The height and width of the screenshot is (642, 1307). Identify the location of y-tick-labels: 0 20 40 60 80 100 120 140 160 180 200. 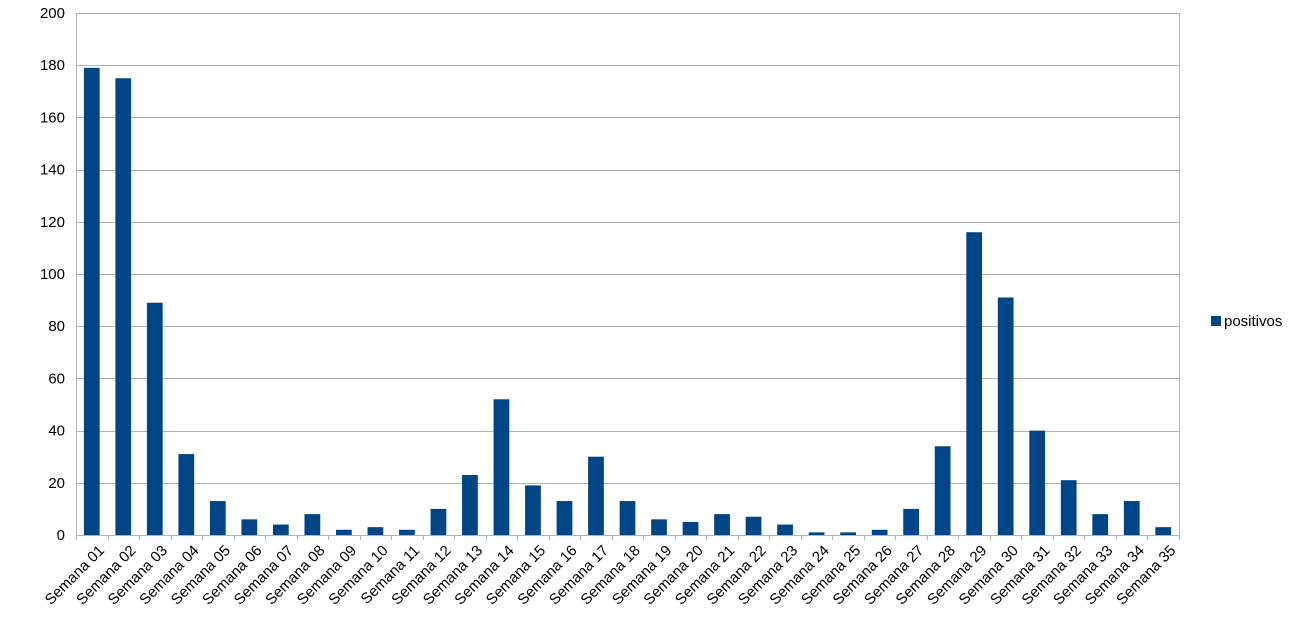
(52, 274).